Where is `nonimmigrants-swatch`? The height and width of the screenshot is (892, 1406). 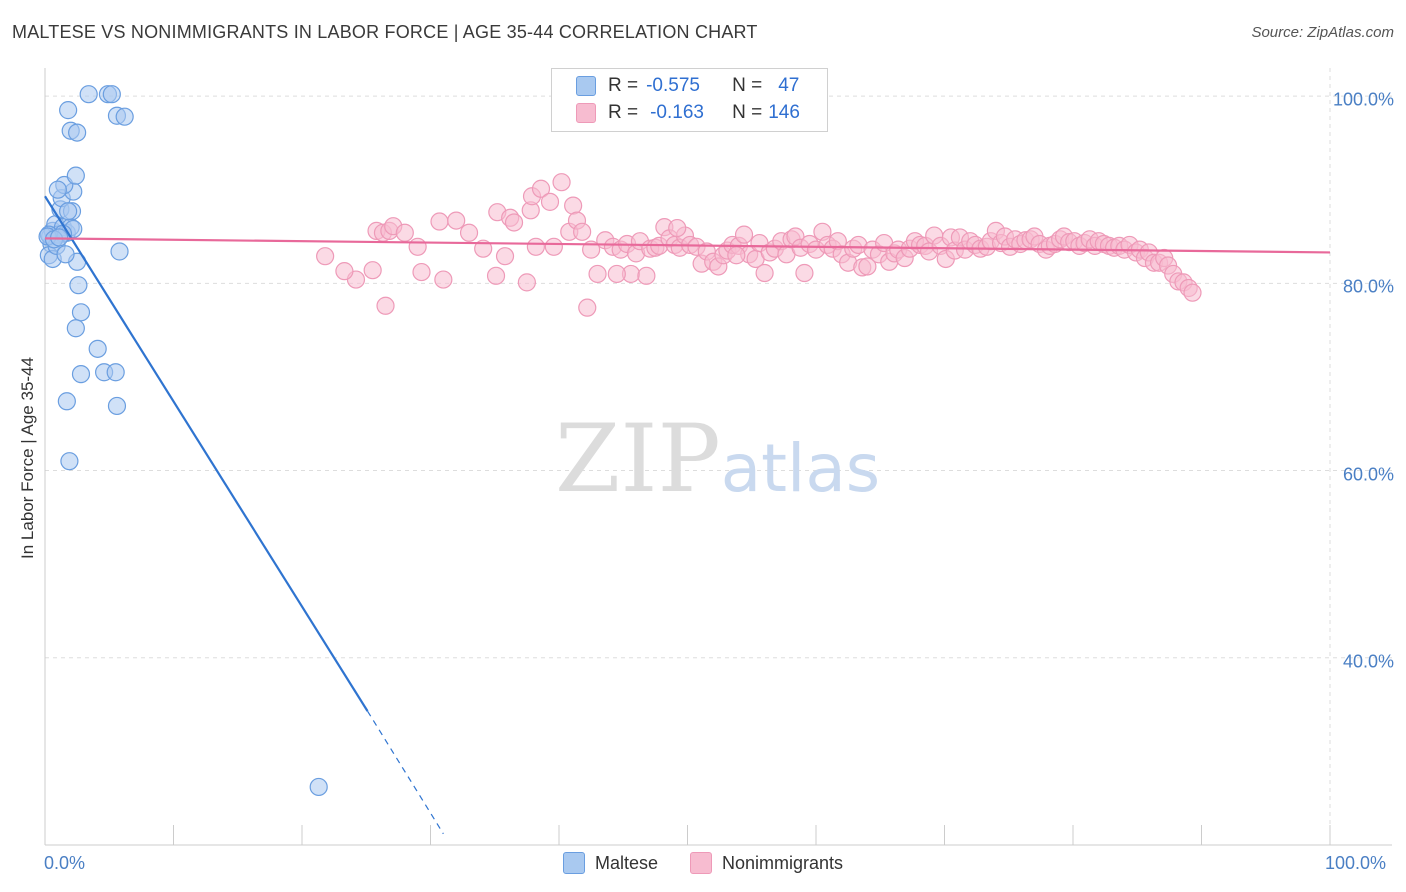
nonimmigrants-swatch is located at coordinates (700, 863).